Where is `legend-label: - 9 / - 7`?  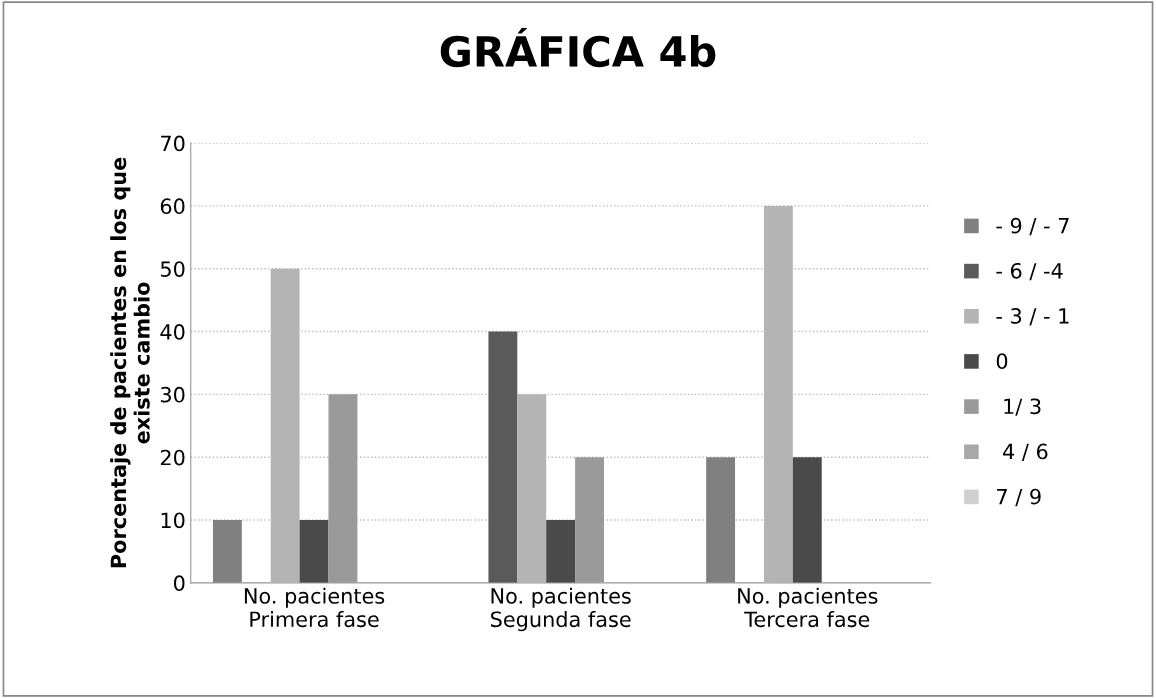
legend-label: - 9 / - 7 is located at coordinates (1032, 226).